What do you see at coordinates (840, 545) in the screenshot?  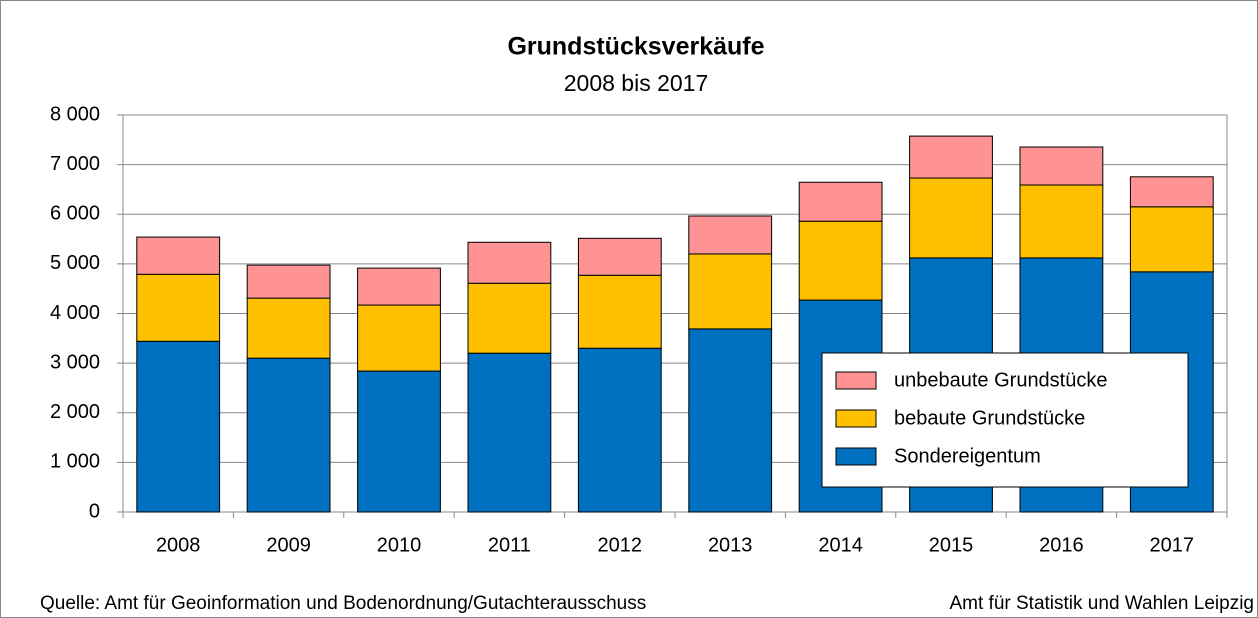 I see `x-tick-label: 2014` at bounding box center [840, 545].